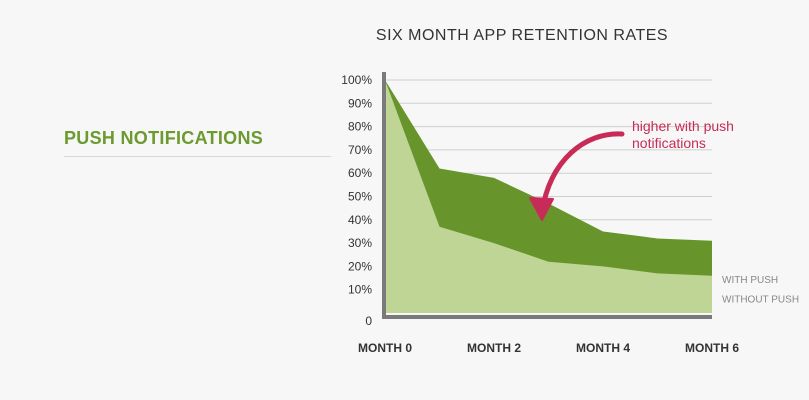 This screenshot has height=400, width=809. Describe the element at coordinates (360, 173) in the screenshot. I see `y-tick-label-60: 60%` at that location.